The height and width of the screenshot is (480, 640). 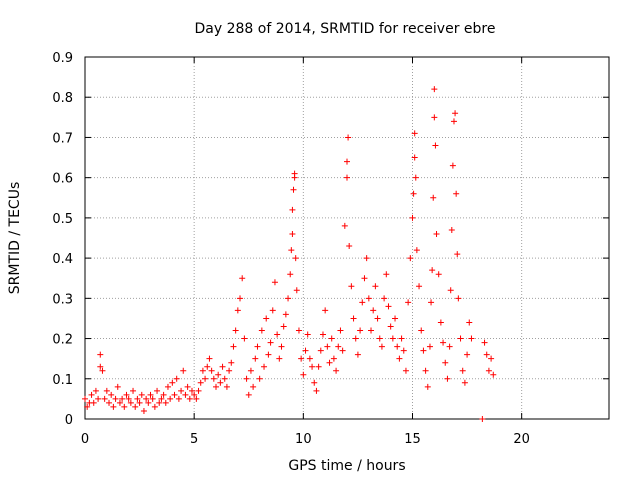 I want to click on x-tick-label: 10, so click(x=303, y=439).